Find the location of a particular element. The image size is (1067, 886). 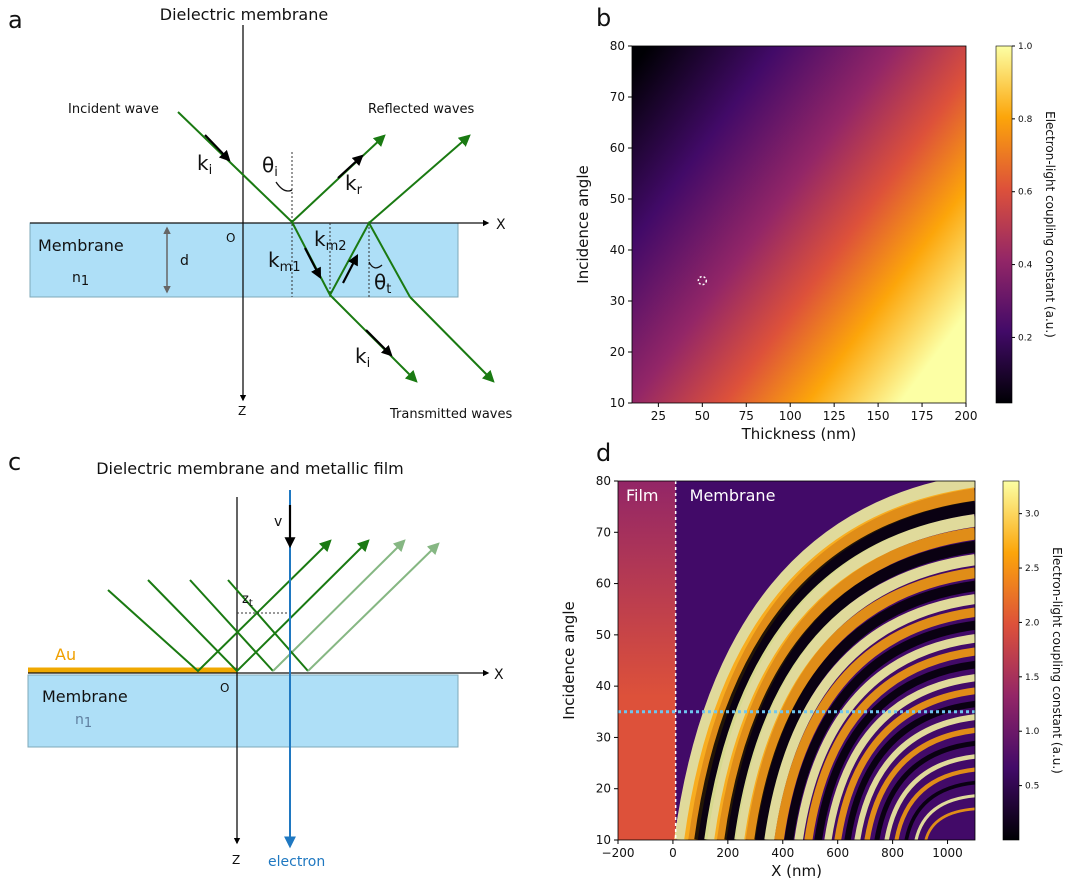

x-tick-label: −200 is located at coordinates (618, 853).